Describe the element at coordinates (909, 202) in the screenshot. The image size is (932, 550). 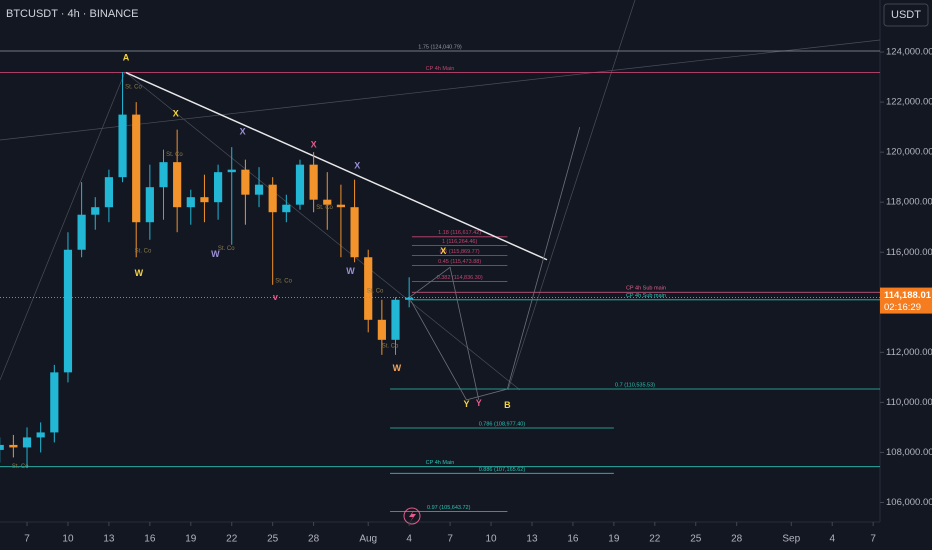
I see `y-tick-label: 118,000.00` at that location.